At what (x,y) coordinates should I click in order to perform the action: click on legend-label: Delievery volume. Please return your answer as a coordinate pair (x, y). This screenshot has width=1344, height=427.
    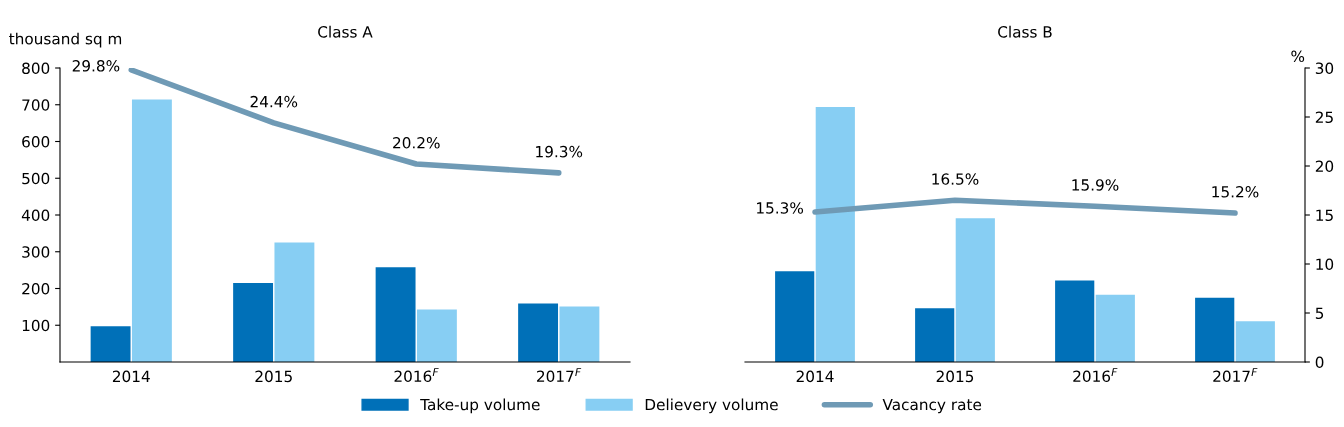
    Looking at the image, I should click on (711, 406).